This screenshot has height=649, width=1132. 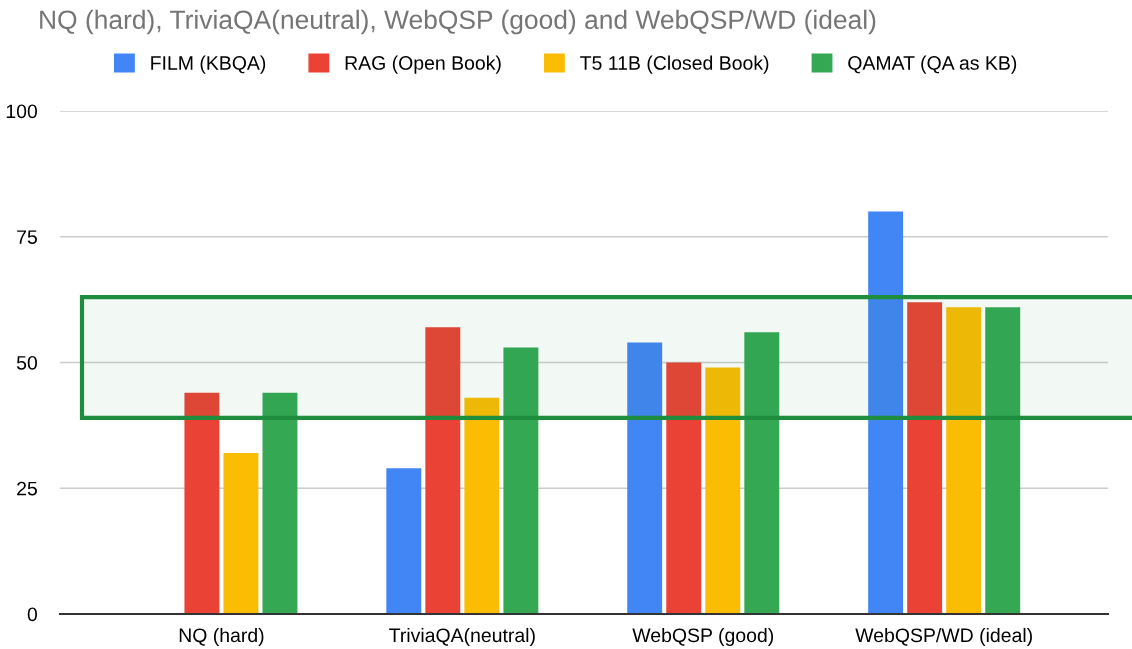 I want to click on y-tick-label: 100, so click(x=22, y=111).